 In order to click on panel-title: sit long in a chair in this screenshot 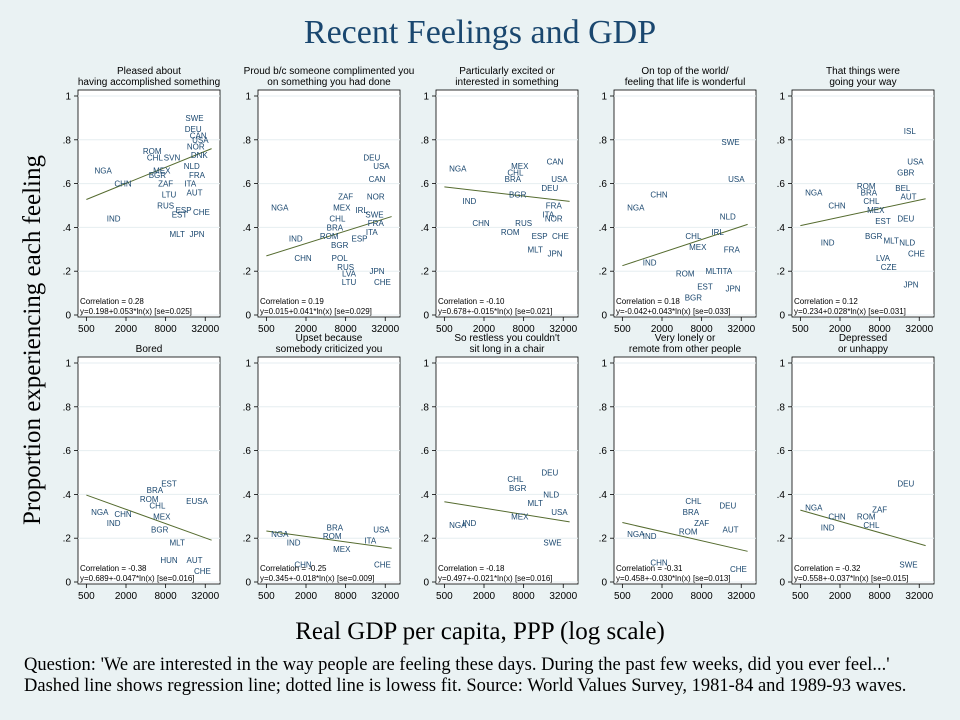, I will do `click(507, 349)`.